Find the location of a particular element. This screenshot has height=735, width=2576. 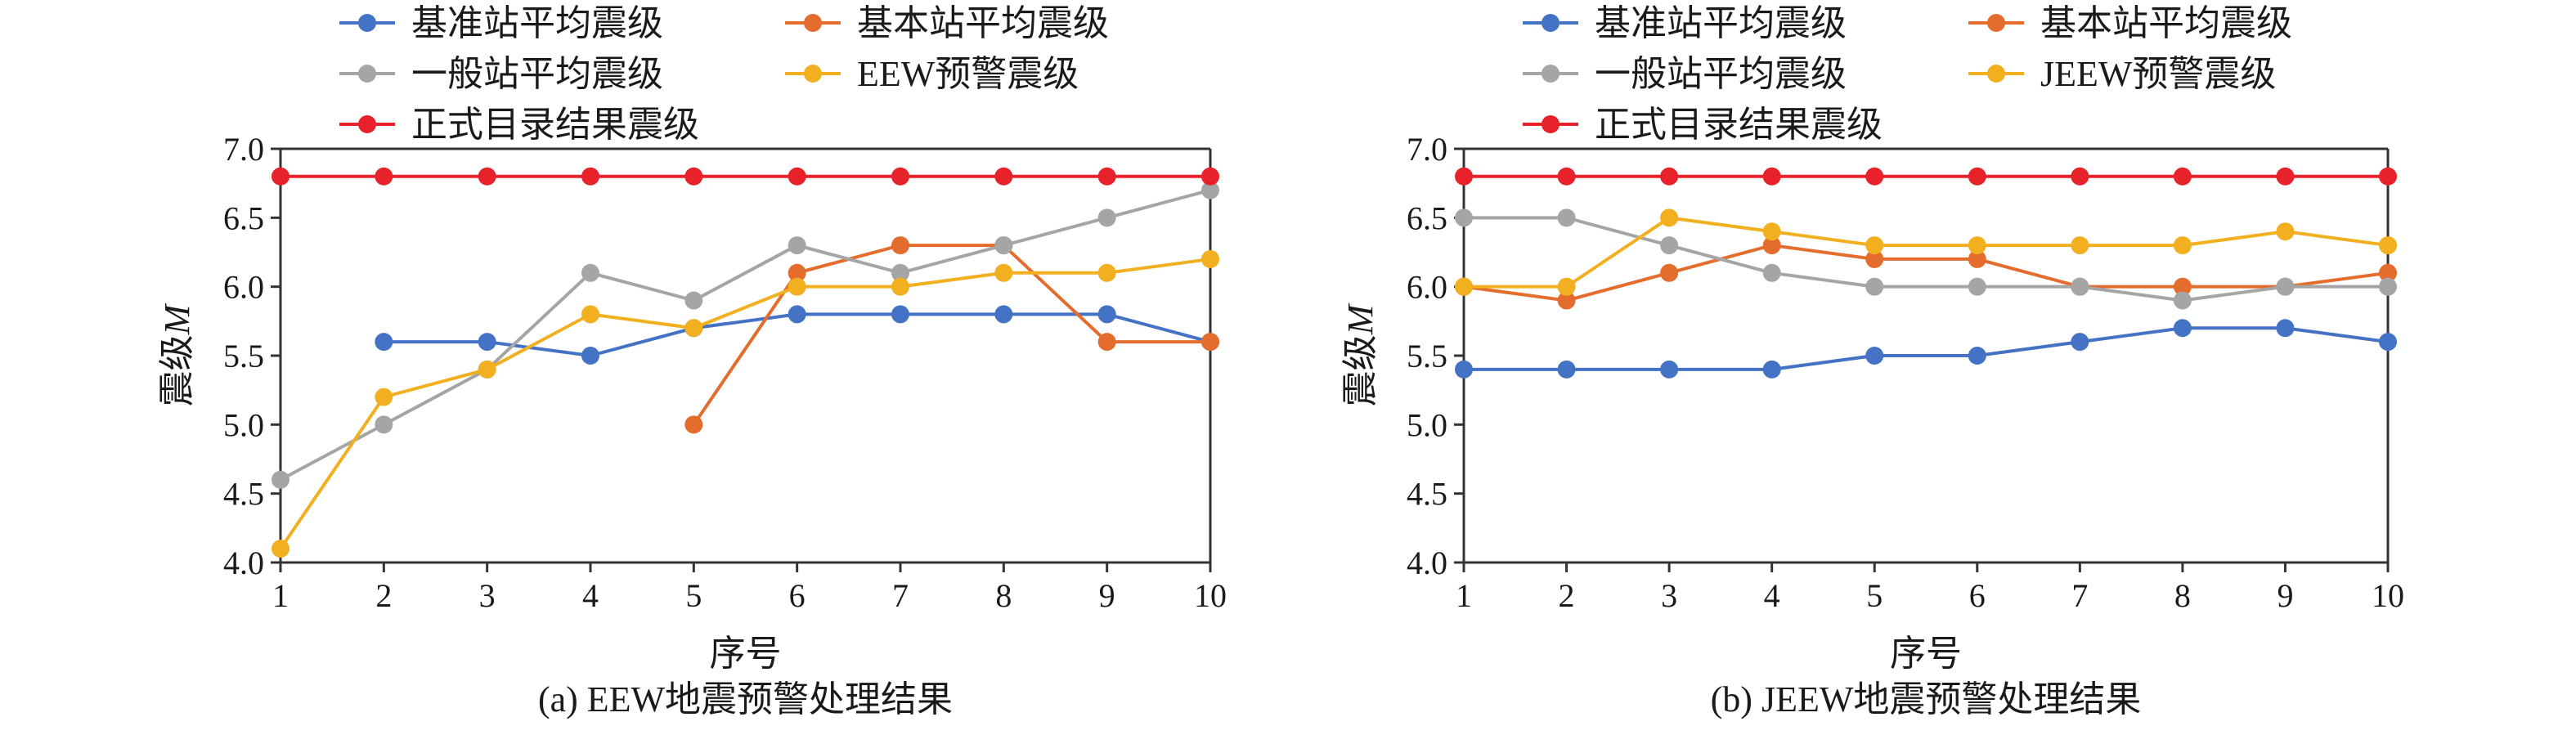

x-tick-label: 8 is located at coordinates (2182, 595).